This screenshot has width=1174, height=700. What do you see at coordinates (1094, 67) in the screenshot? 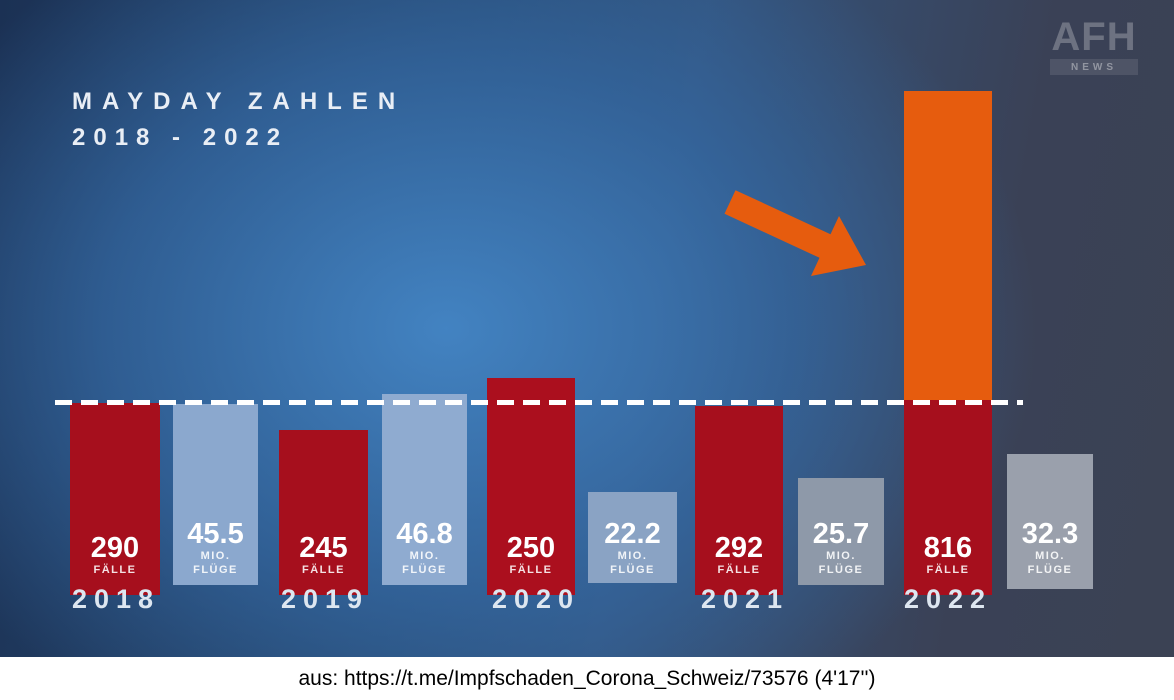
I see `news-badge: NEWS` at bounding box center [1094, 67].